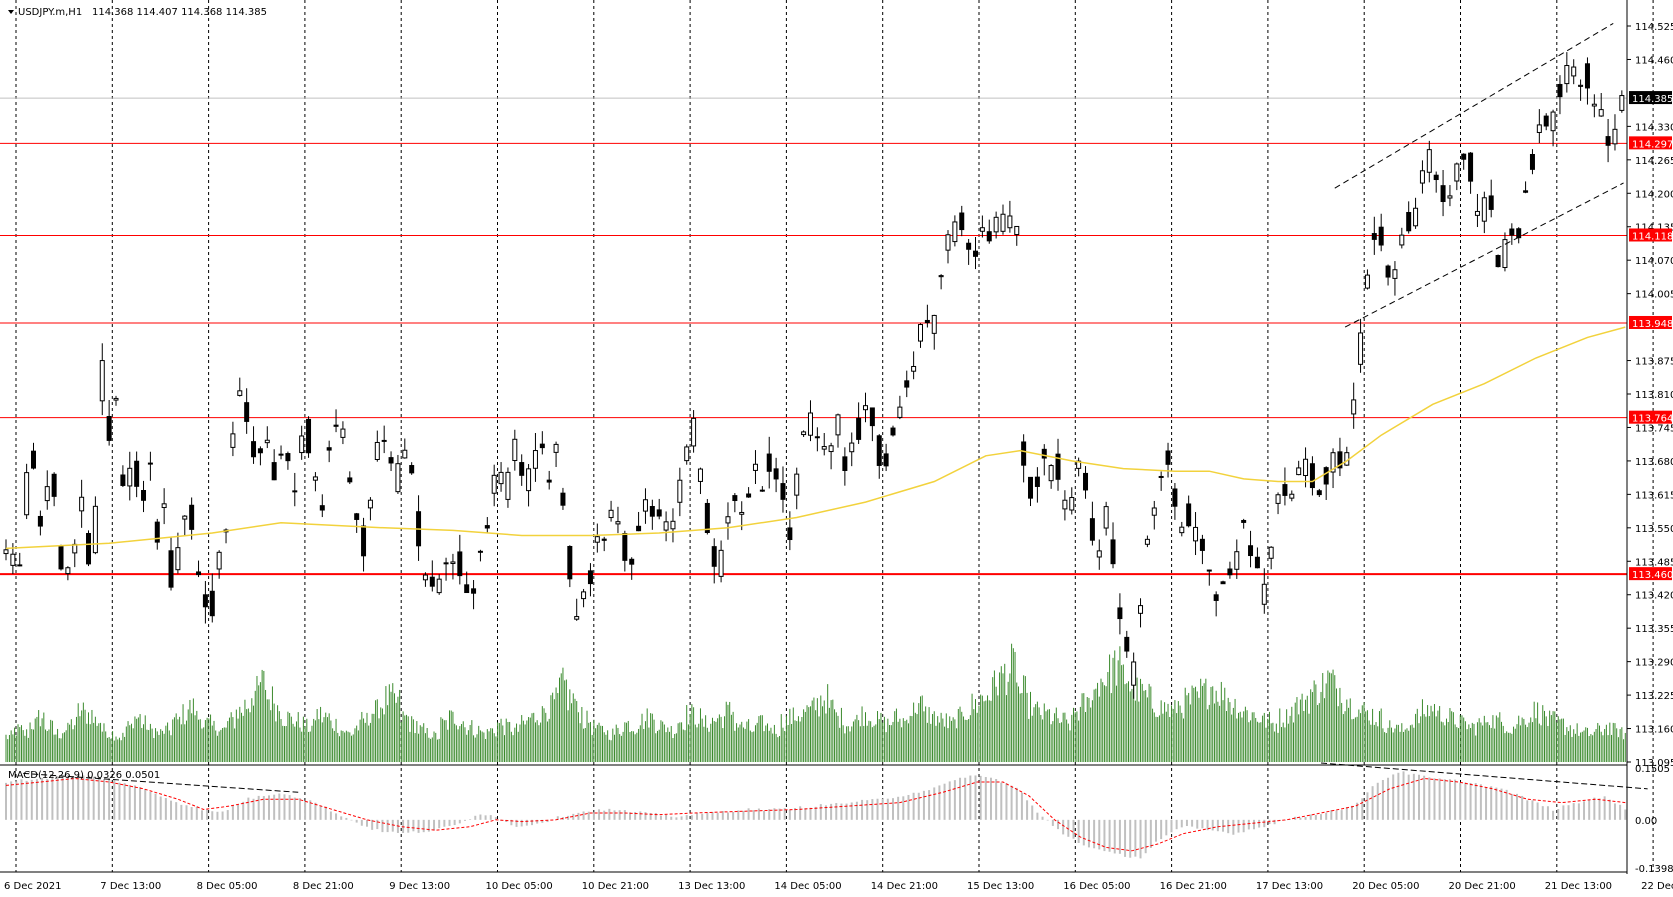 The image size is (1673, 897). I want to click on x-tick-label: 8 Dec 05:00, so click(227, 886).